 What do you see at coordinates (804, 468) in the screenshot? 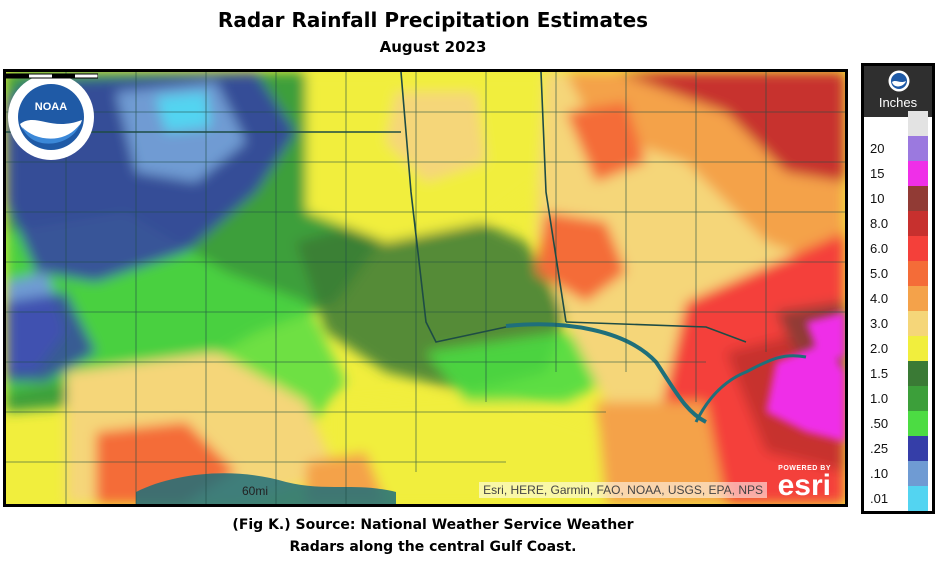
I see `esri-powered-text: POWERED BY` at bounding box center [804, 468].